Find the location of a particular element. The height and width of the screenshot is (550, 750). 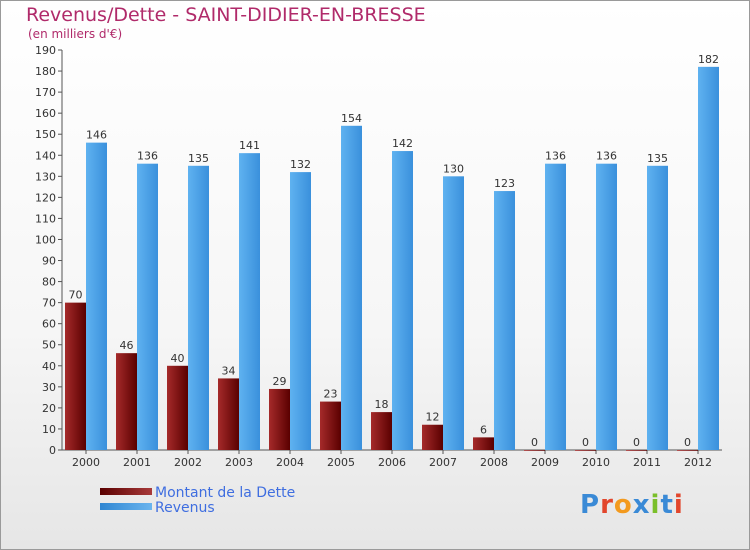

data-label-dette: 46 is located at coordinates (127, 345).